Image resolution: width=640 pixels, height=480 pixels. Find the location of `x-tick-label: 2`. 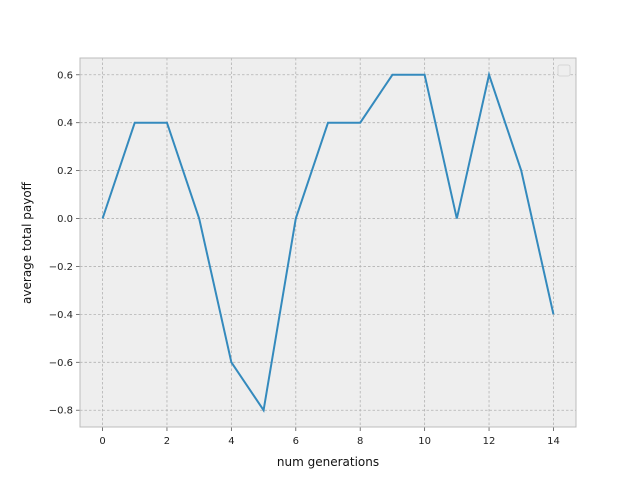

x-tick-label: 2 is located at coordinates (167, 441).